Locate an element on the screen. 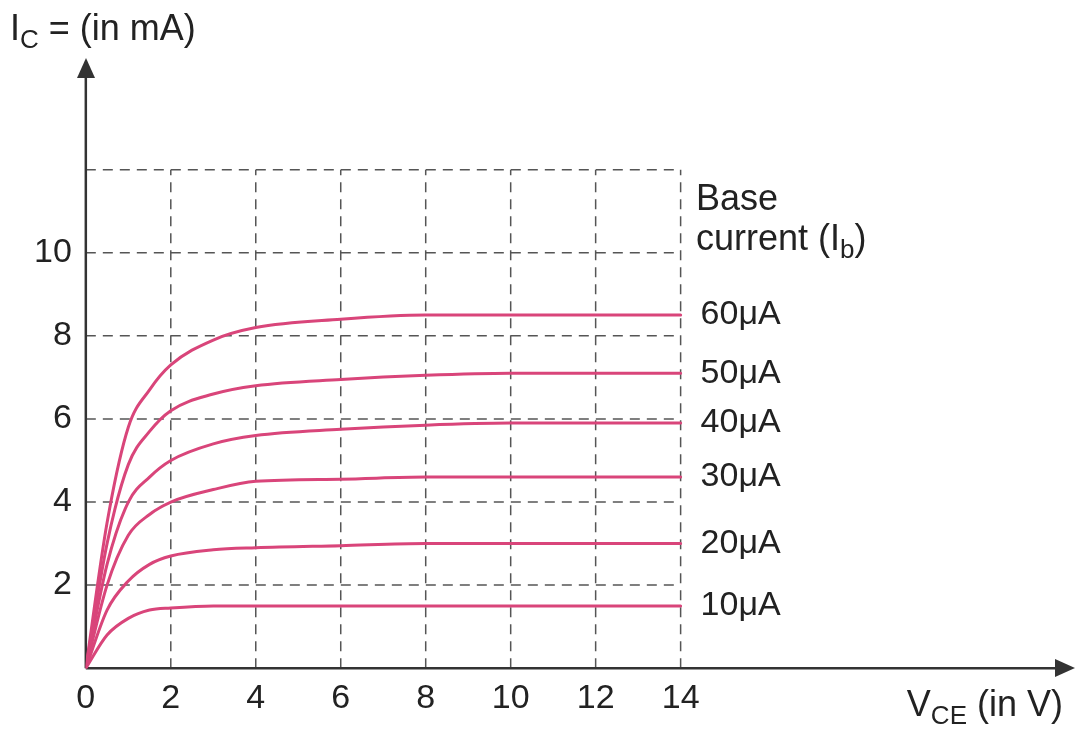 This screenshot has height=739, width=1083. x-axis-title: V$_{CE}$ (in V) is located at coordinates (984, 707).